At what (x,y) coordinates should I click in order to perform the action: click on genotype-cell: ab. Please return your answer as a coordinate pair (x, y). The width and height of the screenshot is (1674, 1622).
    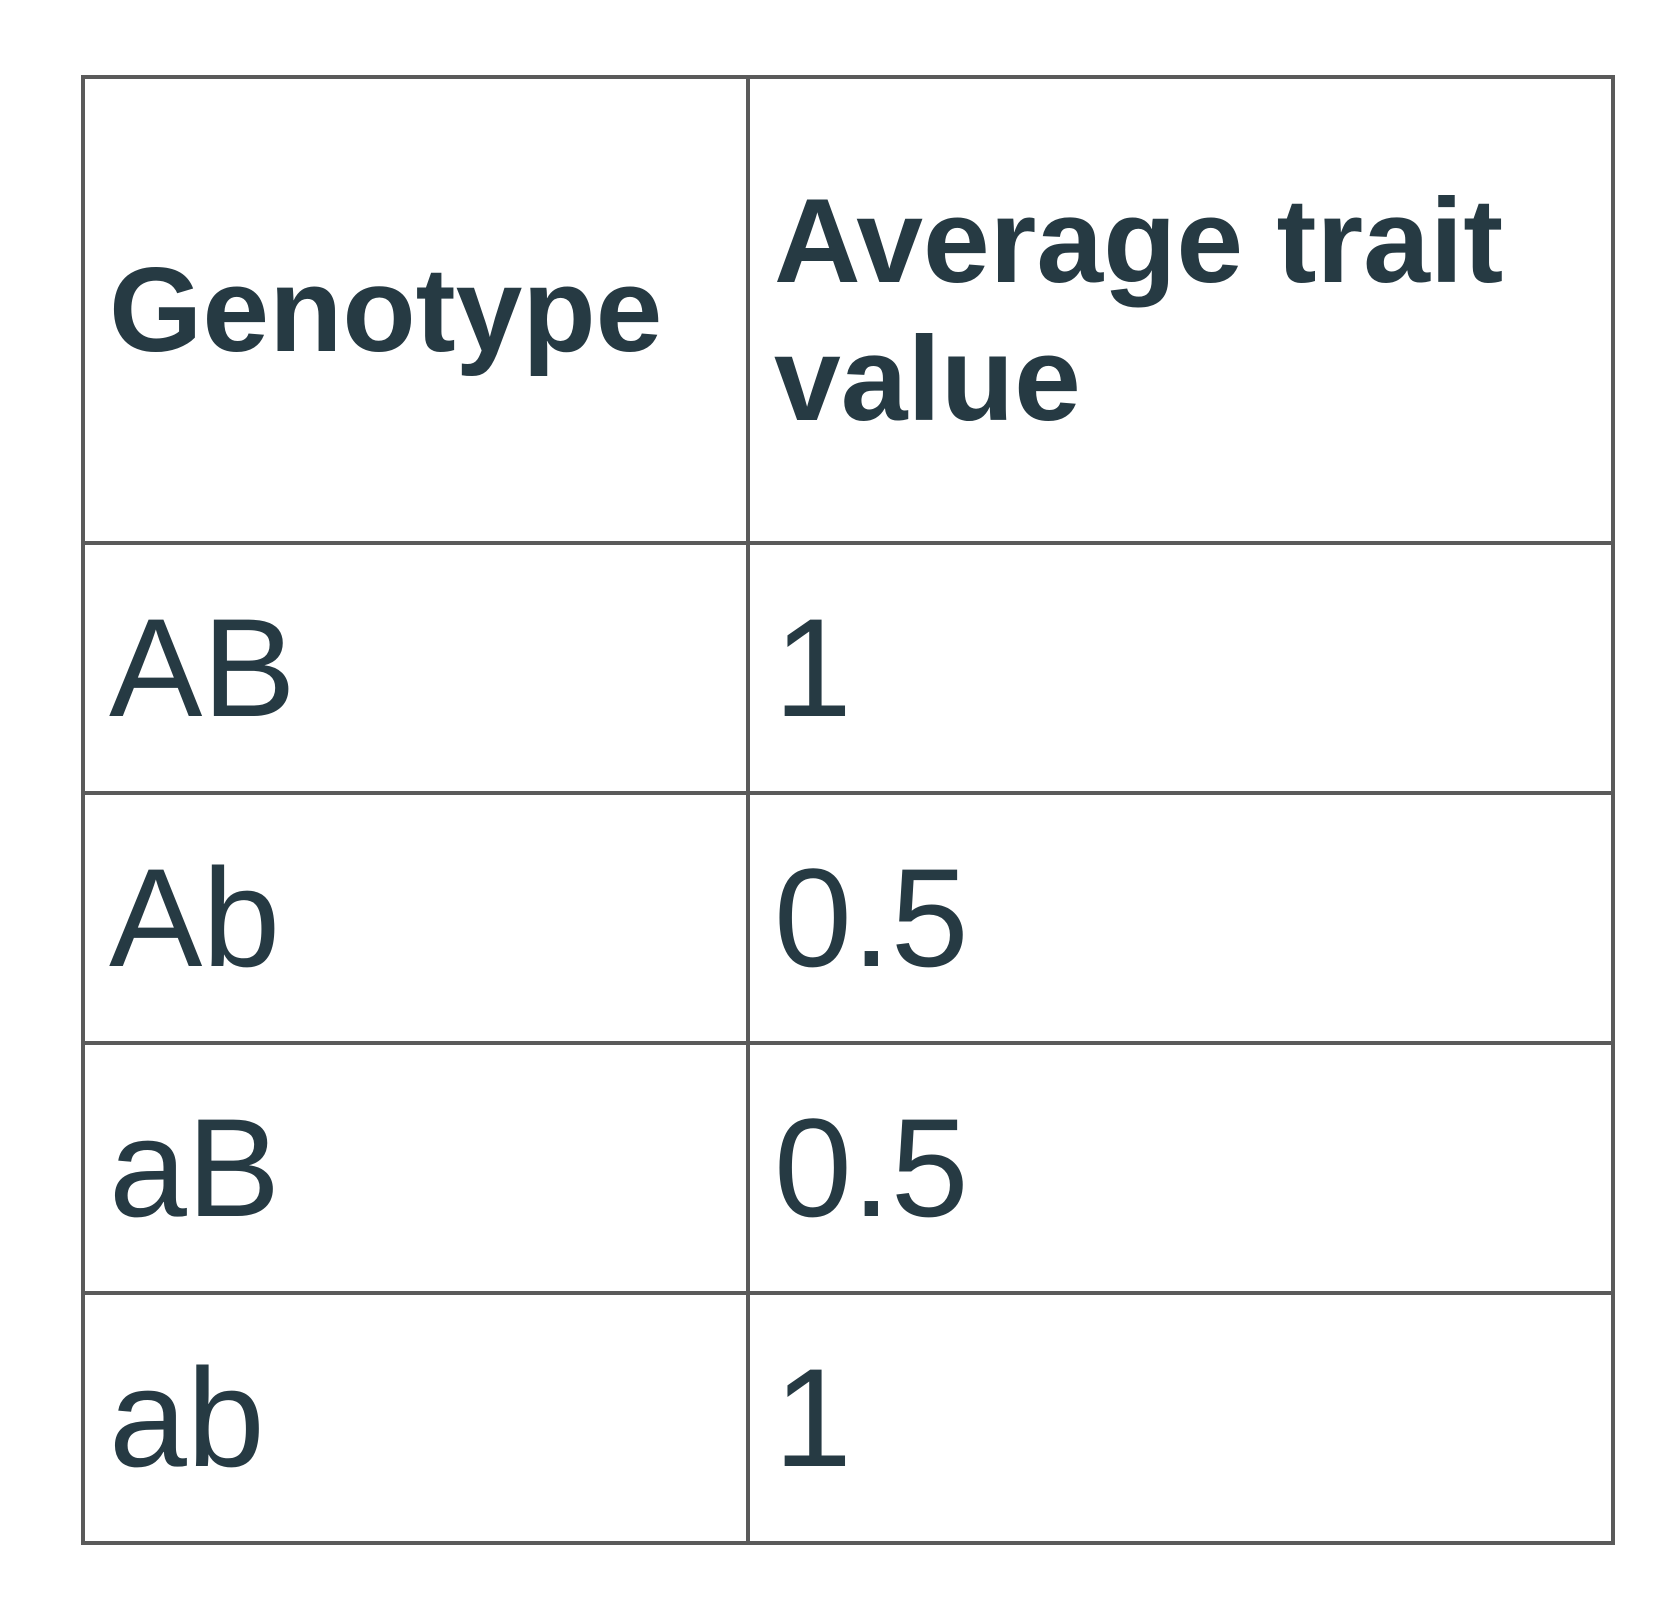
    Looking at the image, I should click on (415, 1418).